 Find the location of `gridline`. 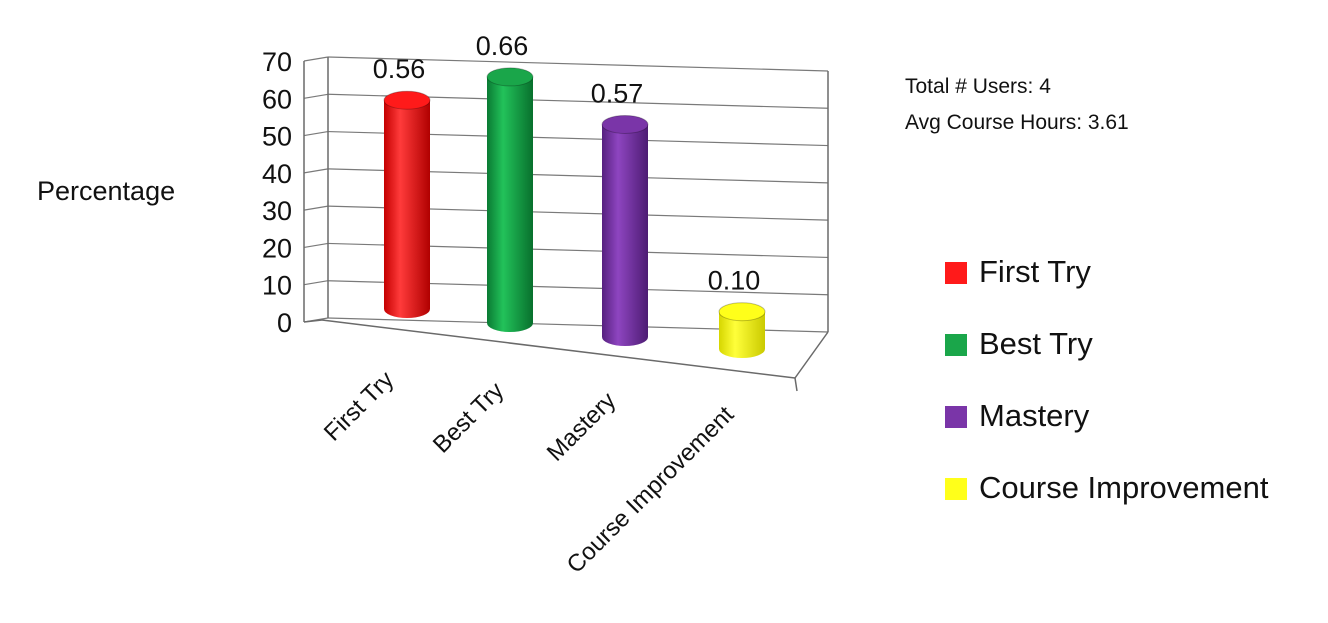

gridline is located at coordinates (578, 64).